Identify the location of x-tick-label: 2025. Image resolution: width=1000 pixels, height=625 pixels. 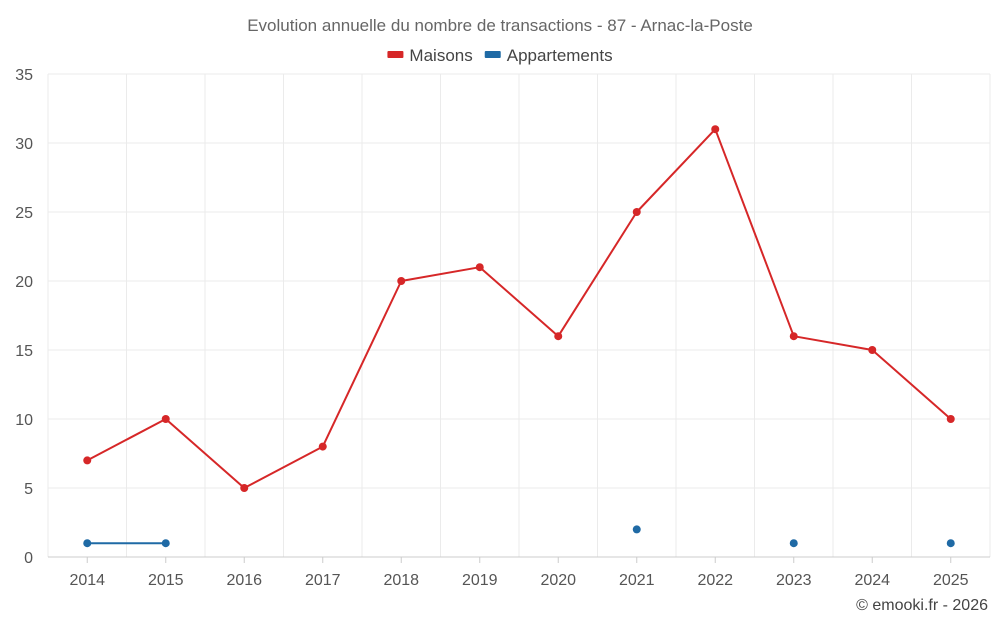
(951, 580).